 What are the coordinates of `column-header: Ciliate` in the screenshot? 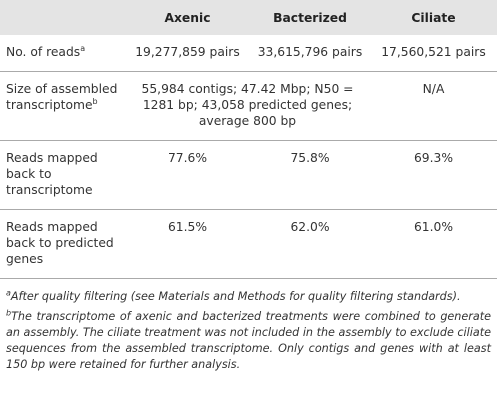 It's located at (433, 17).